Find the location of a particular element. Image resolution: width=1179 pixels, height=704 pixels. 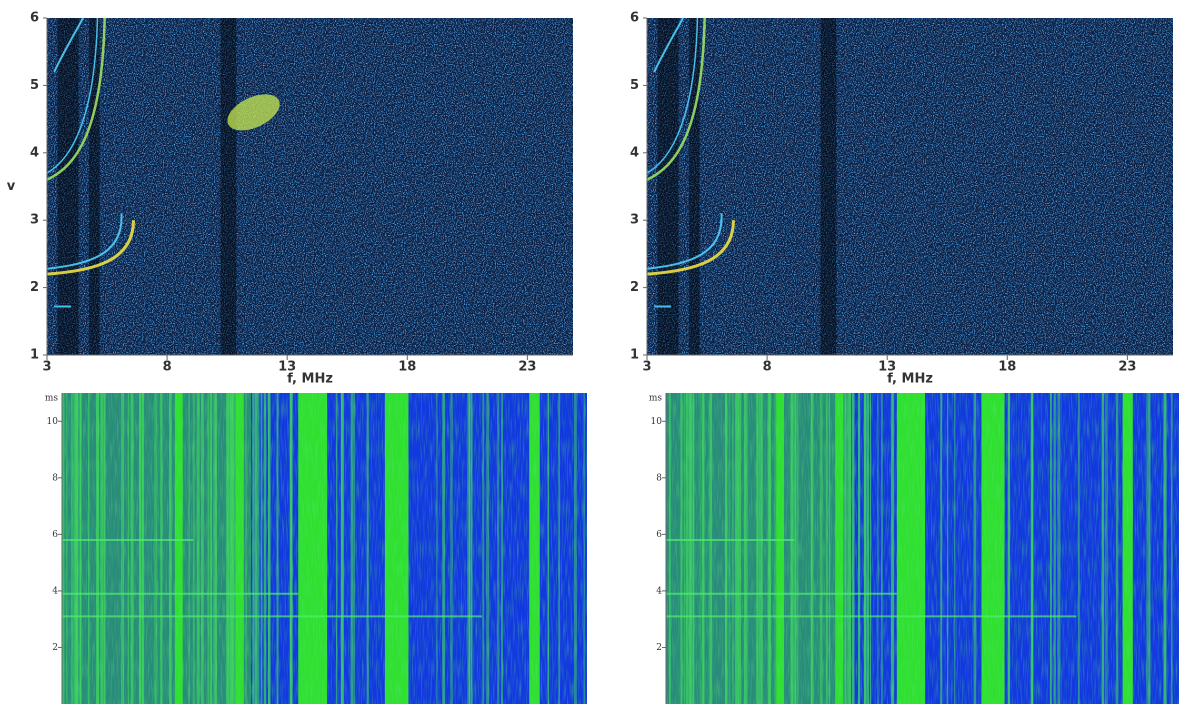

blob is located at coordinates (253, 112).